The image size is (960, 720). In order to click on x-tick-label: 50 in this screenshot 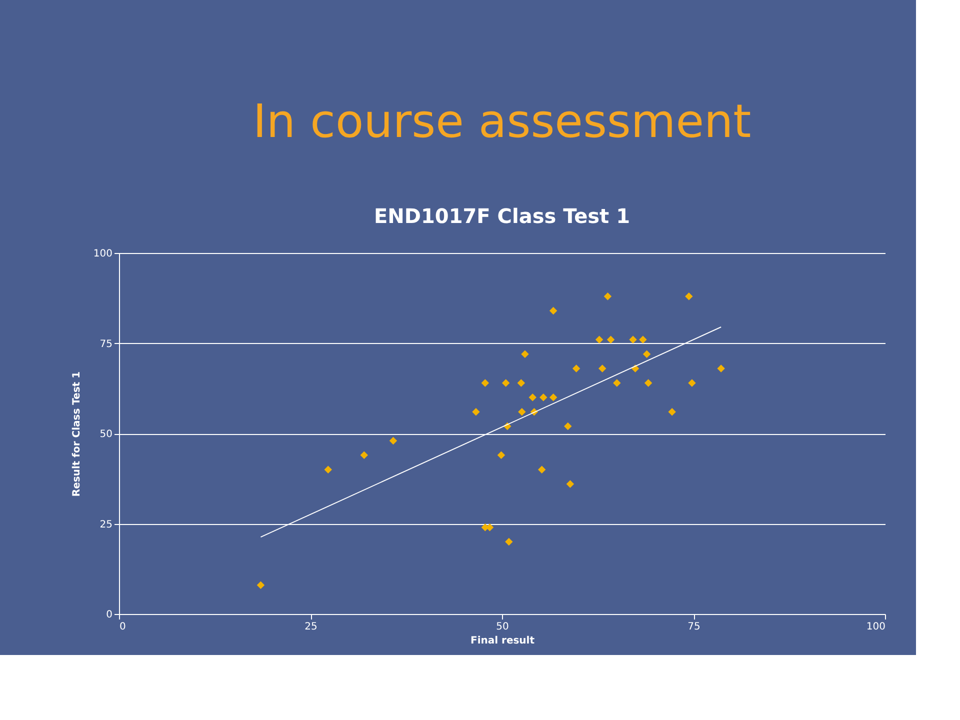, I will do `click(502, 627)`.